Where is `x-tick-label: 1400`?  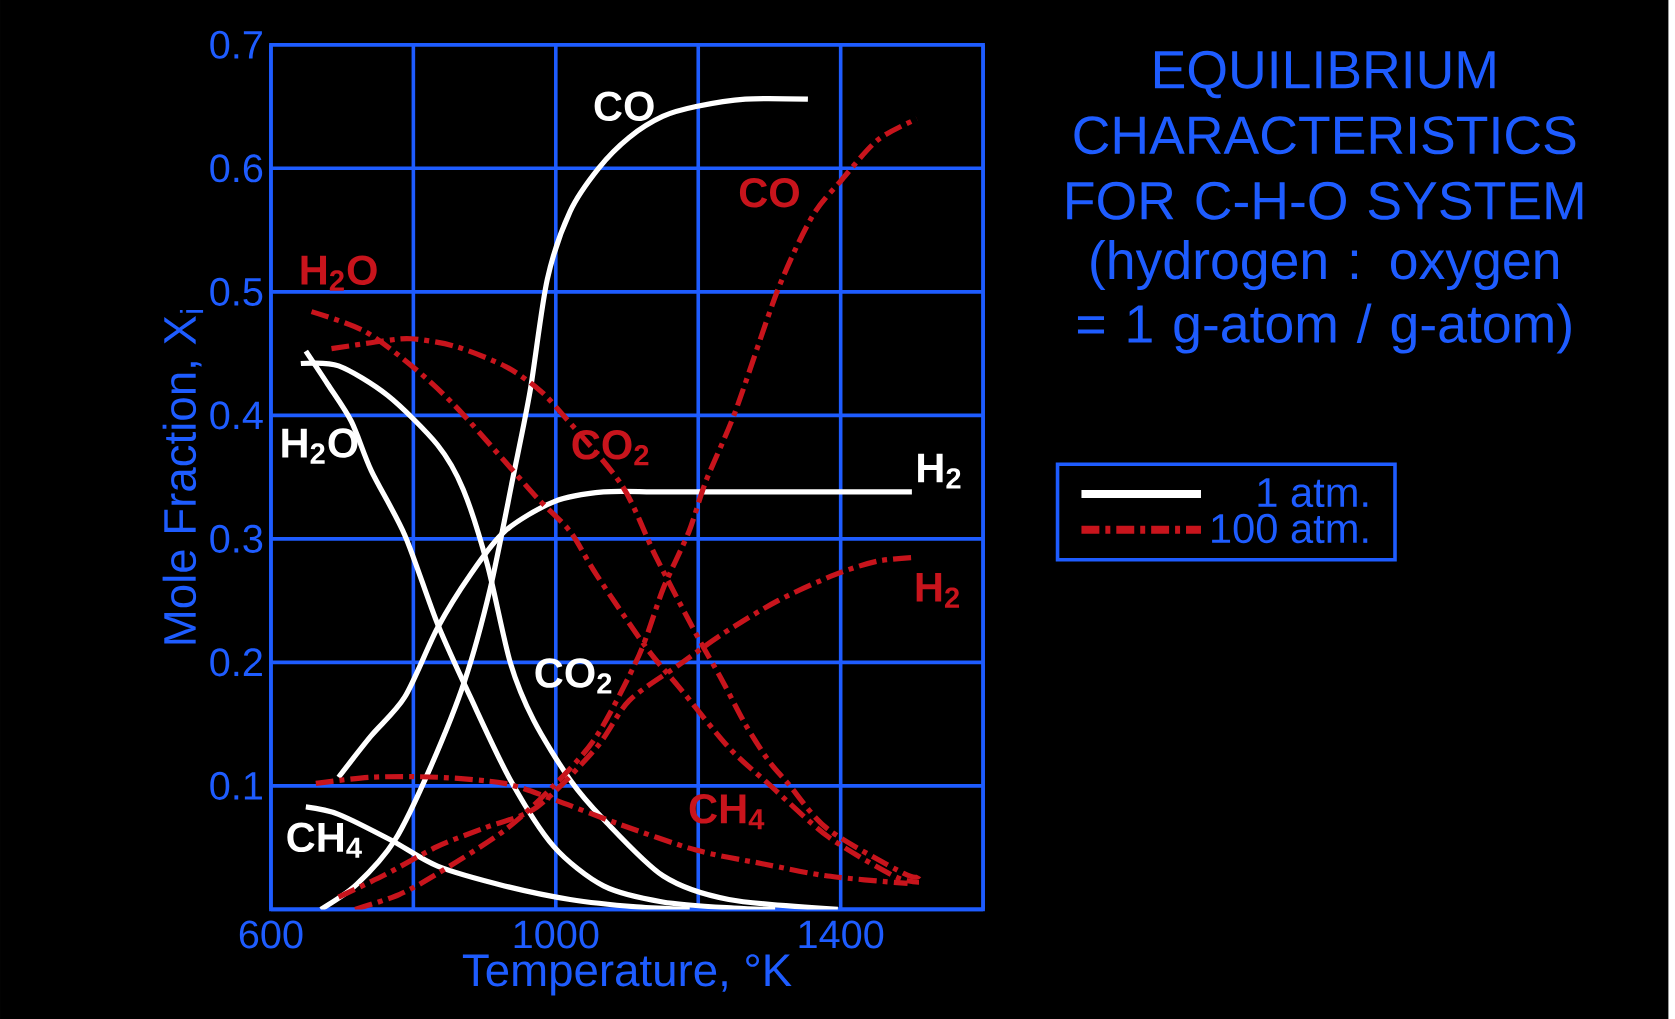 x-tick-label: 1400 is located at coordinates (841, 934).